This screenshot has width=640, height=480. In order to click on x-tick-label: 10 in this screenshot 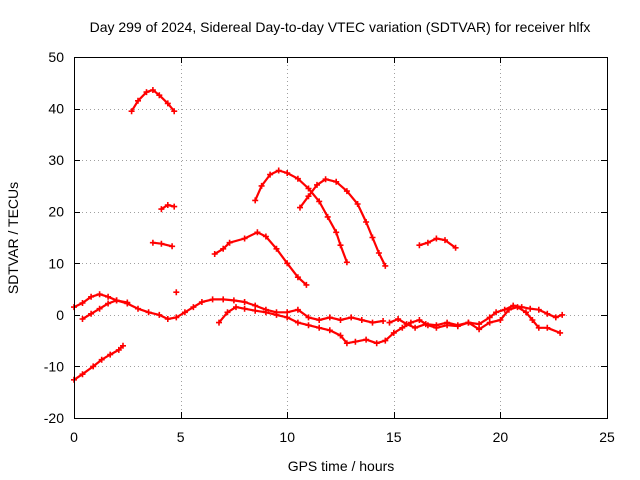, I will do `click(287, 437)`.